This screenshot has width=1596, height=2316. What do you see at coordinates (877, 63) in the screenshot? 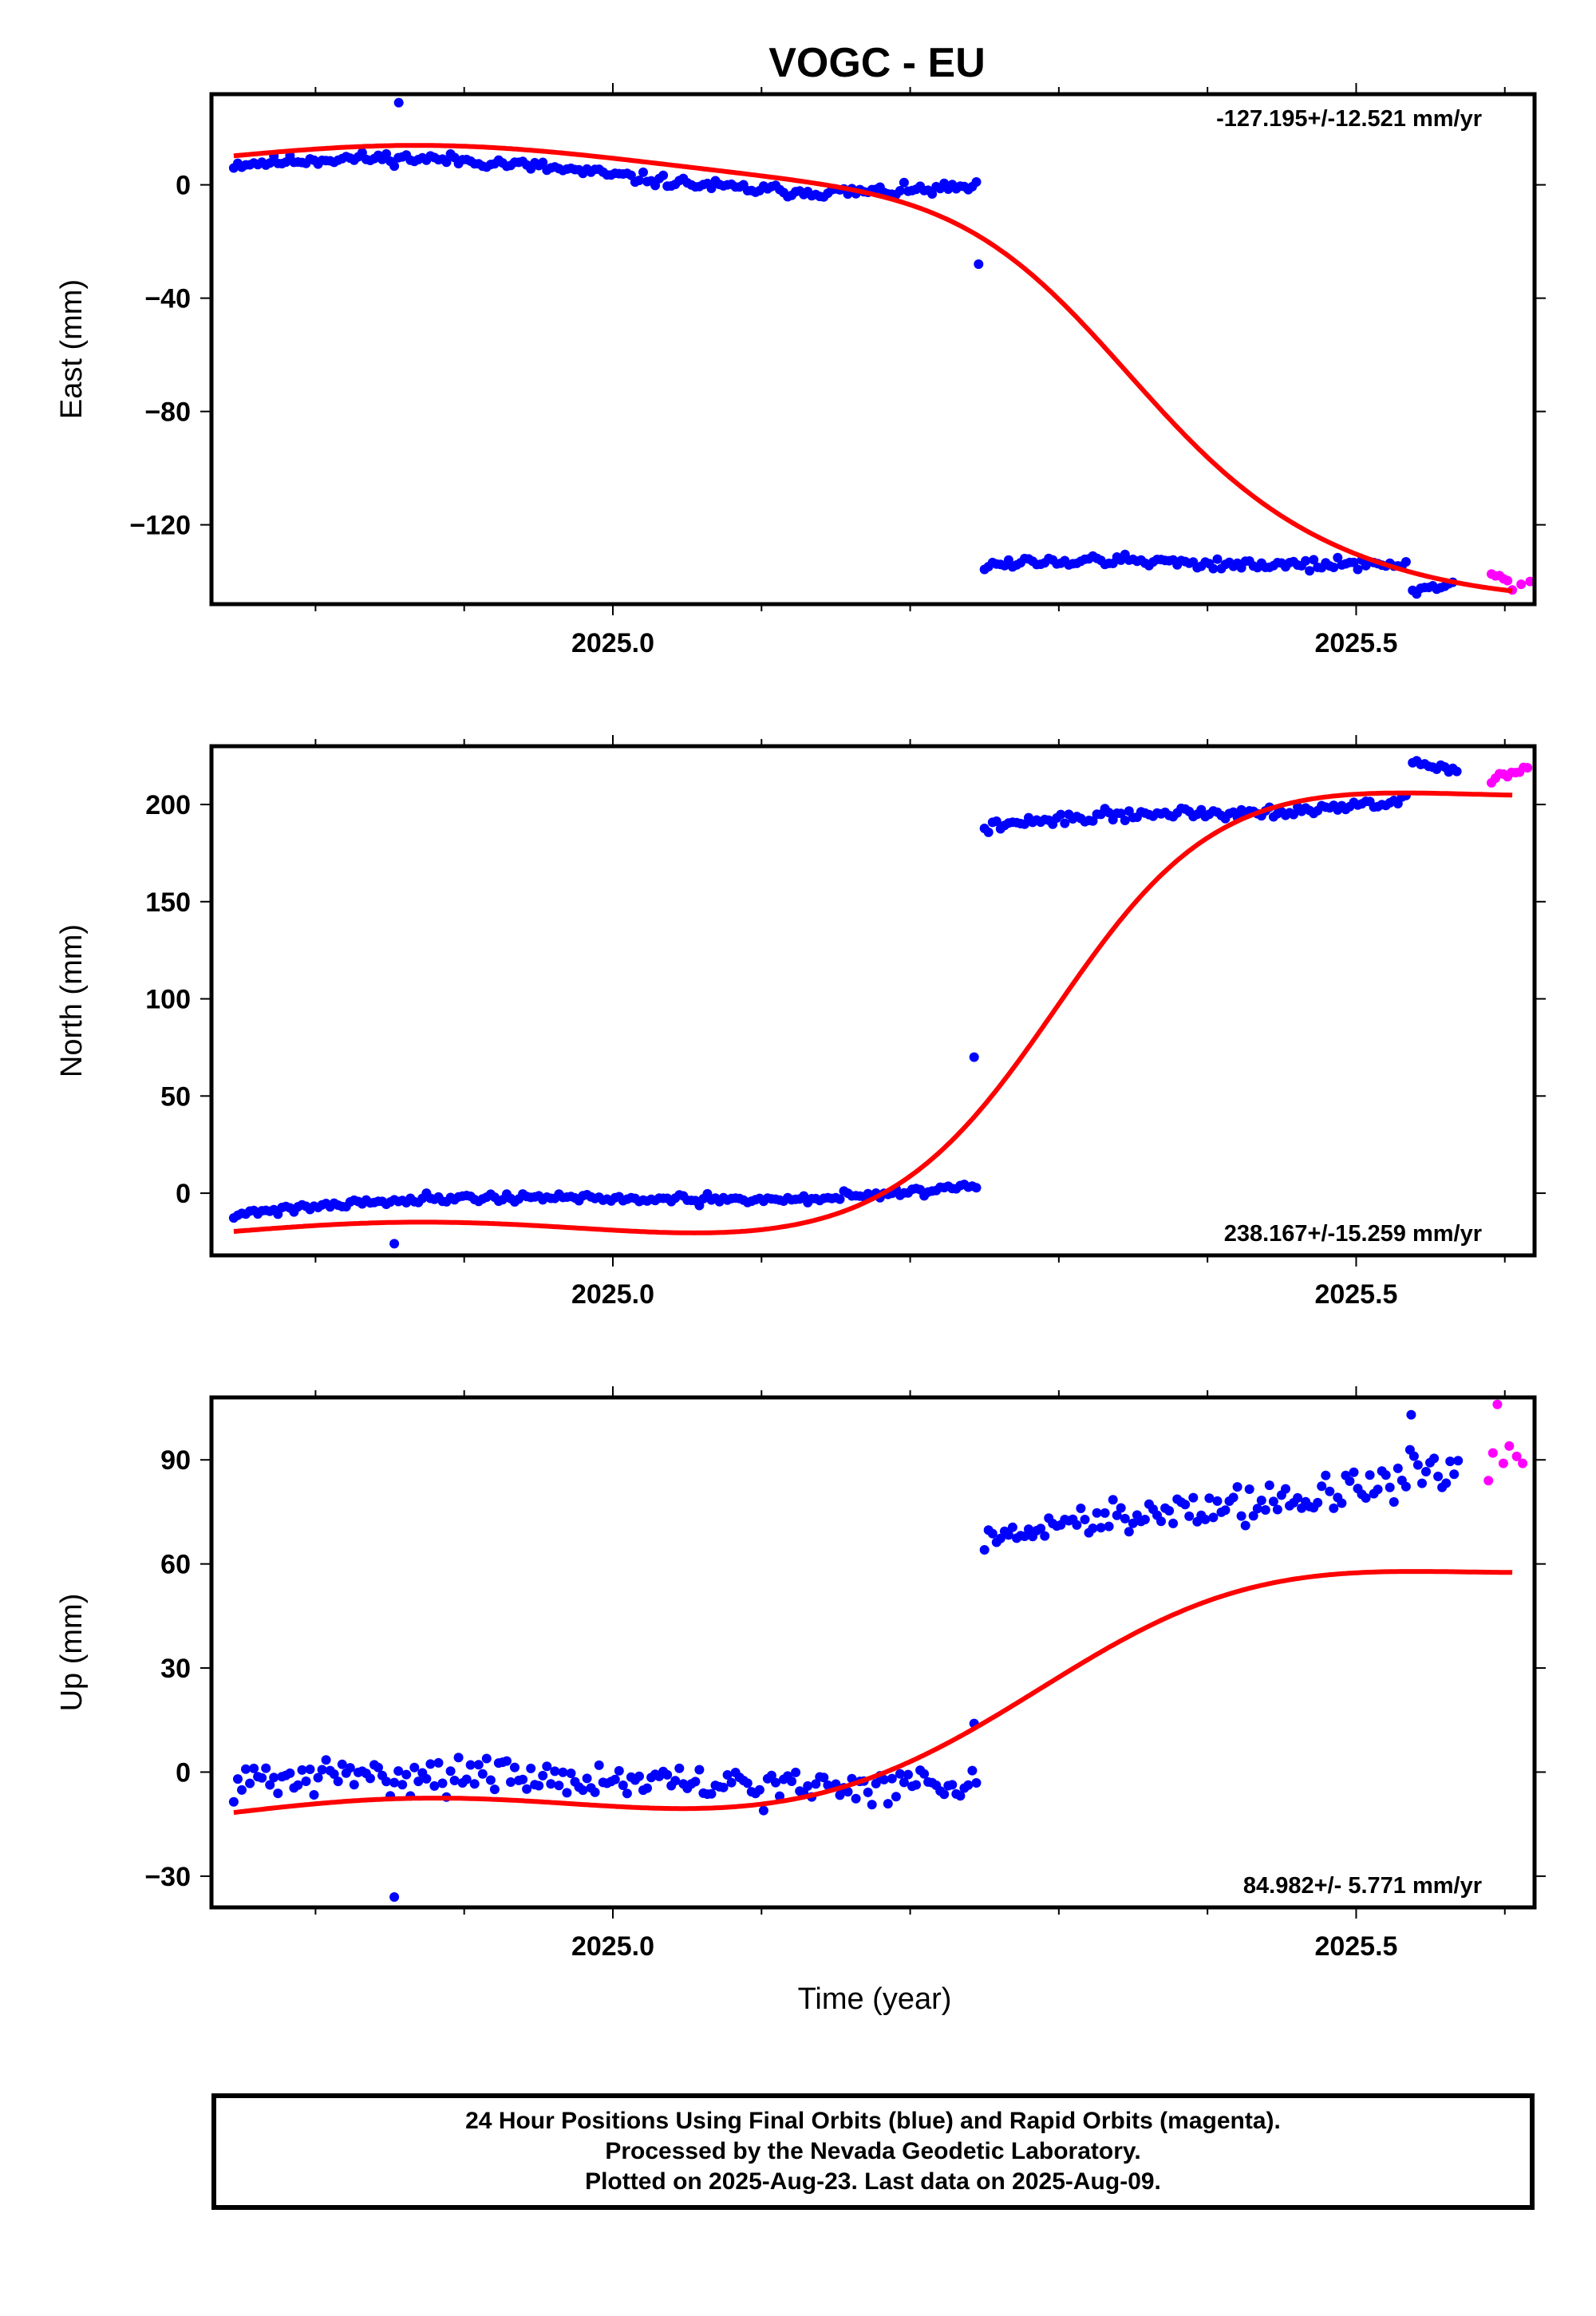
I see `chart-title: VOGC - EU` at bounding box center [877, 63].